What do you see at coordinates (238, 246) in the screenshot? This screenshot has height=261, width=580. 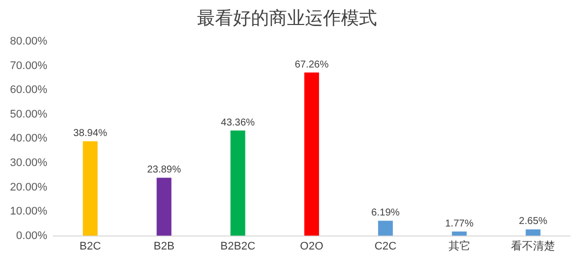 I see `x-tick-label: B2B2C` at bounding box center [238, 246].